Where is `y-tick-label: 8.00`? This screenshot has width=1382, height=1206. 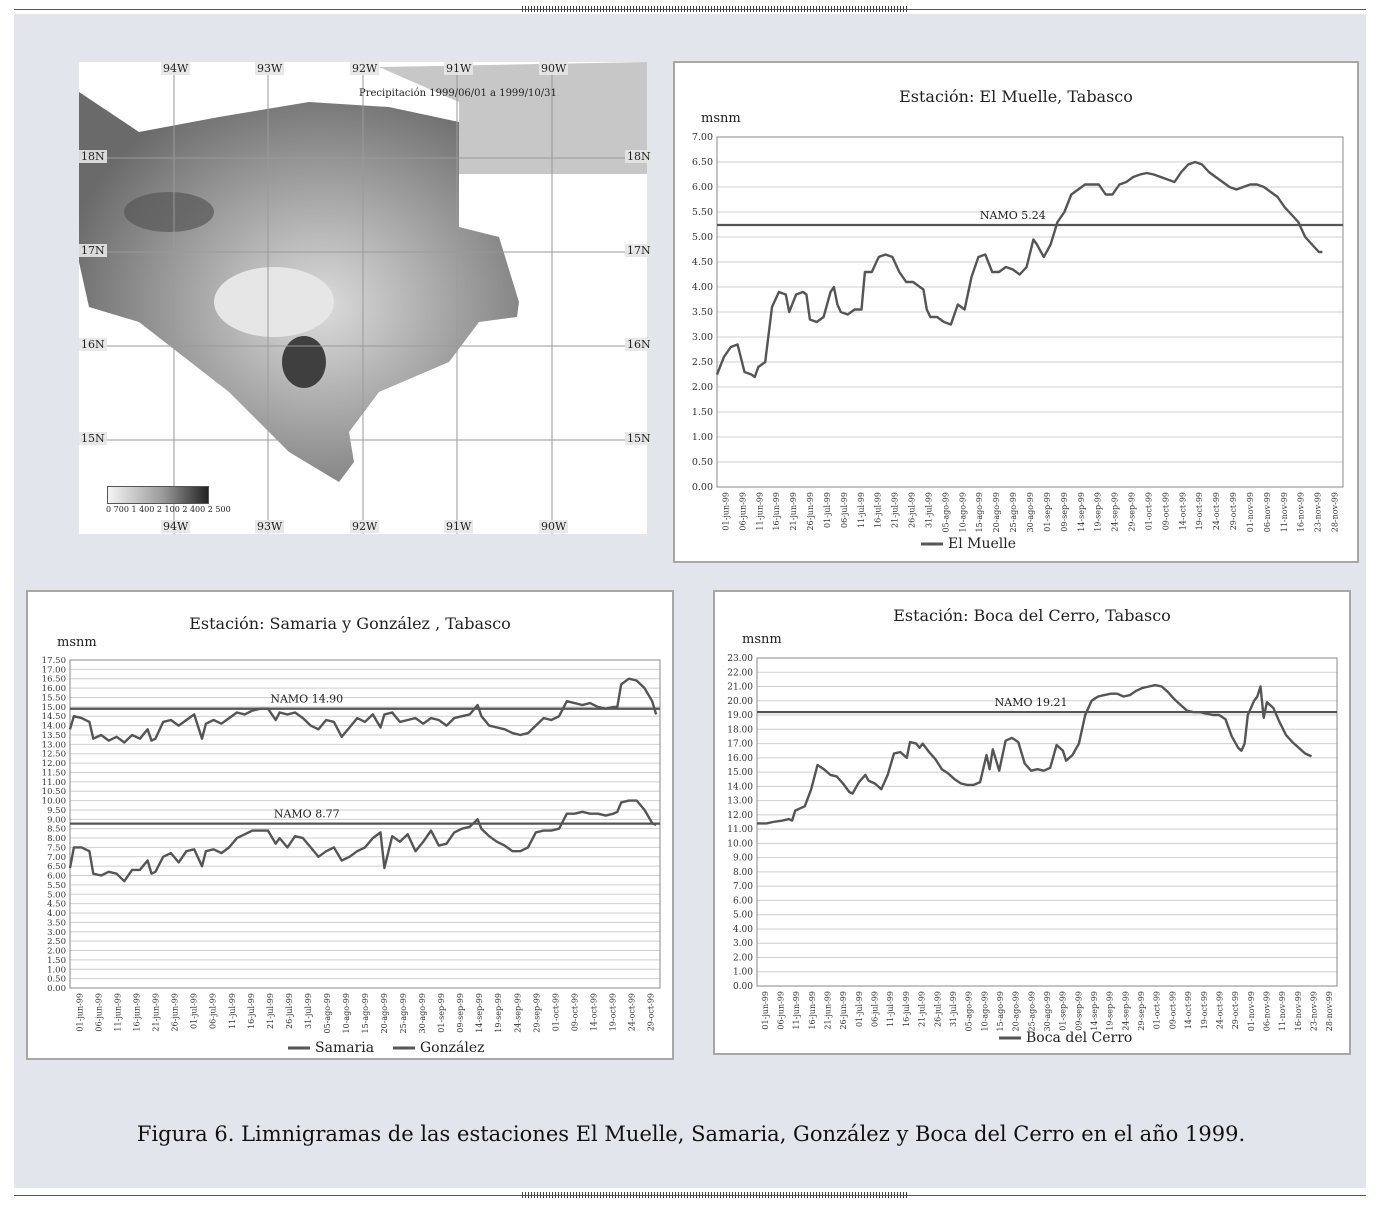 y-tick-label: 8.00 is located at coordinates (743, 873).